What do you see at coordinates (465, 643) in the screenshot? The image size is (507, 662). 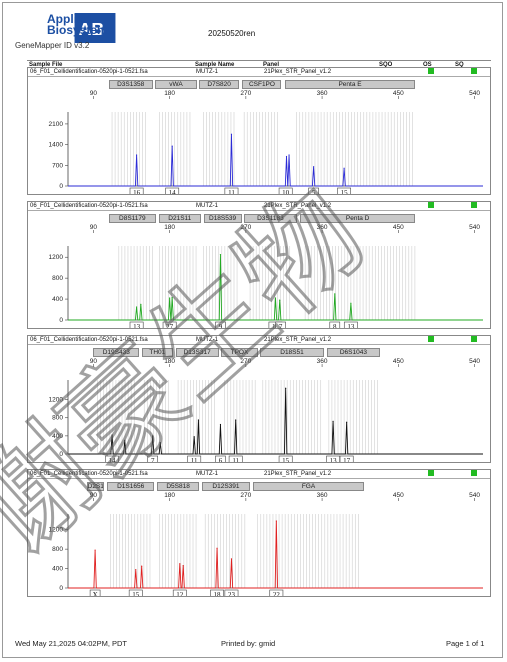 I see `page-number: Page 1 of 1` at bounding box center [465, 643].